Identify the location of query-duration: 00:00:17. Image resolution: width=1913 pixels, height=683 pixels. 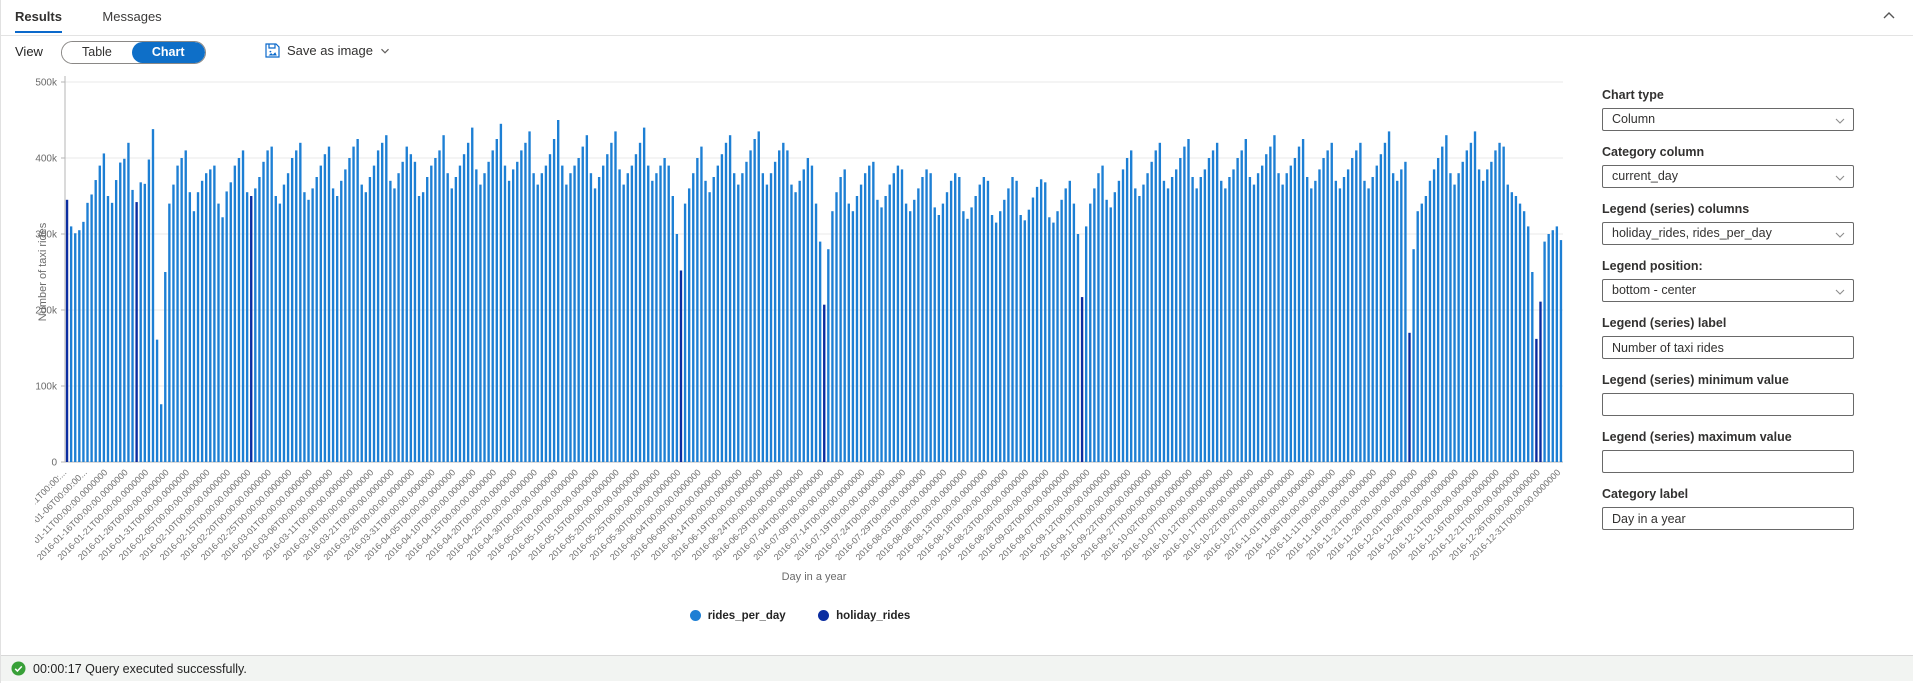
(57, 668).